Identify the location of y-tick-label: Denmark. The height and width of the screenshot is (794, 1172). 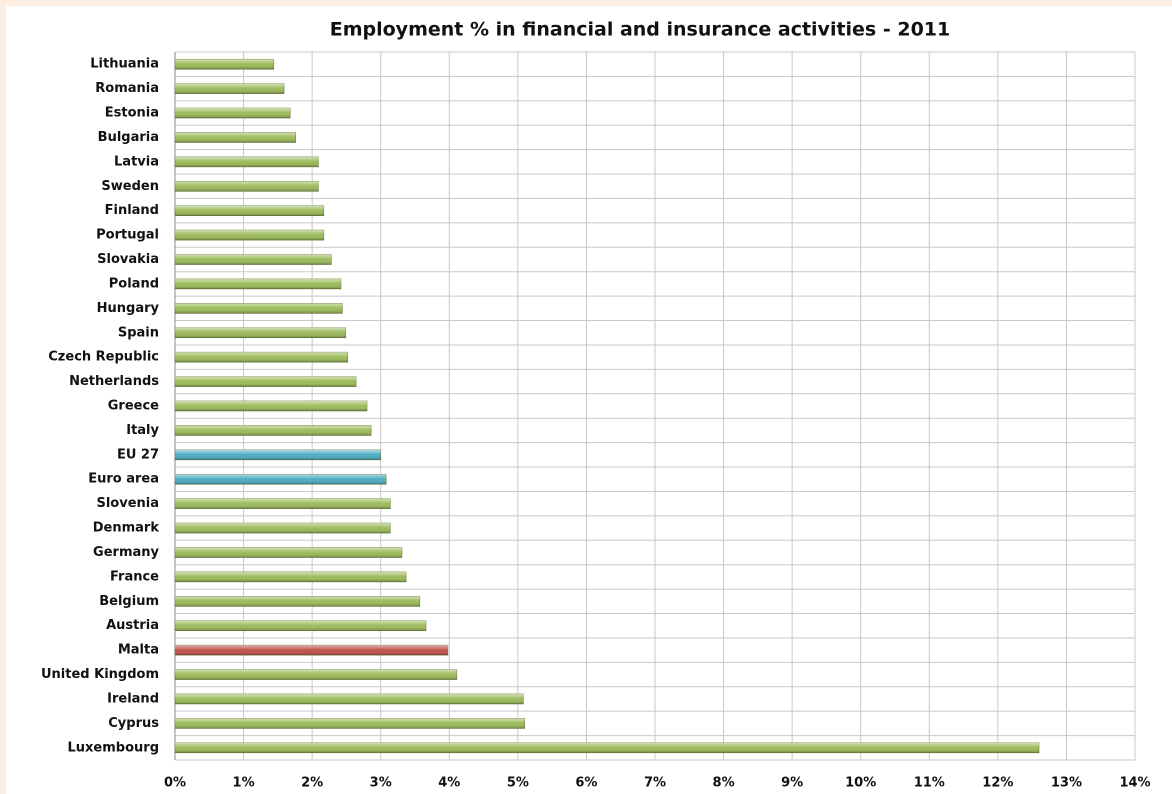
(126, 528).